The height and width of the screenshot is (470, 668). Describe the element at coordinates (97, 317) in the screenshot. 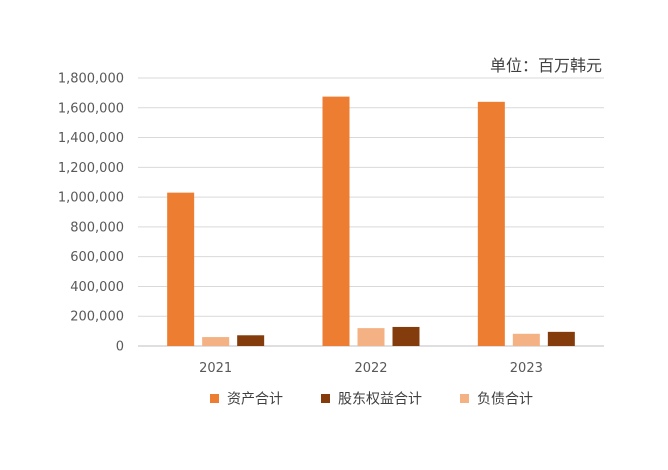

I see `y-tick-label: 200,000` at that location.